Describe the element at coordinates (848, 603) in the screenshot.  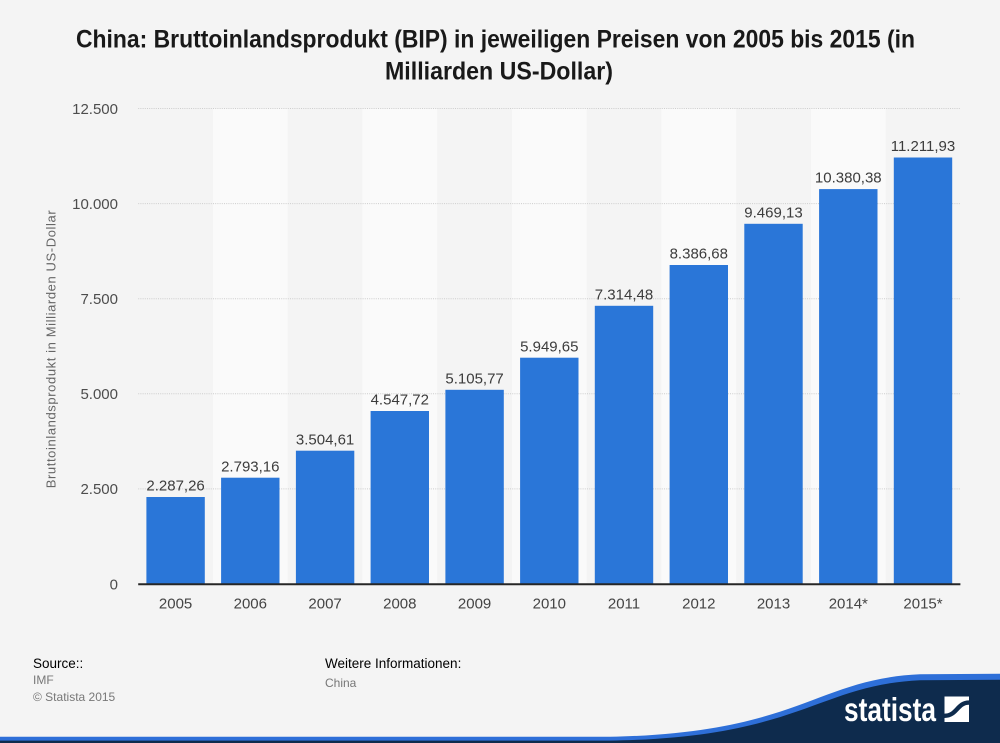
I see `svg-text: 2014*` at that location.